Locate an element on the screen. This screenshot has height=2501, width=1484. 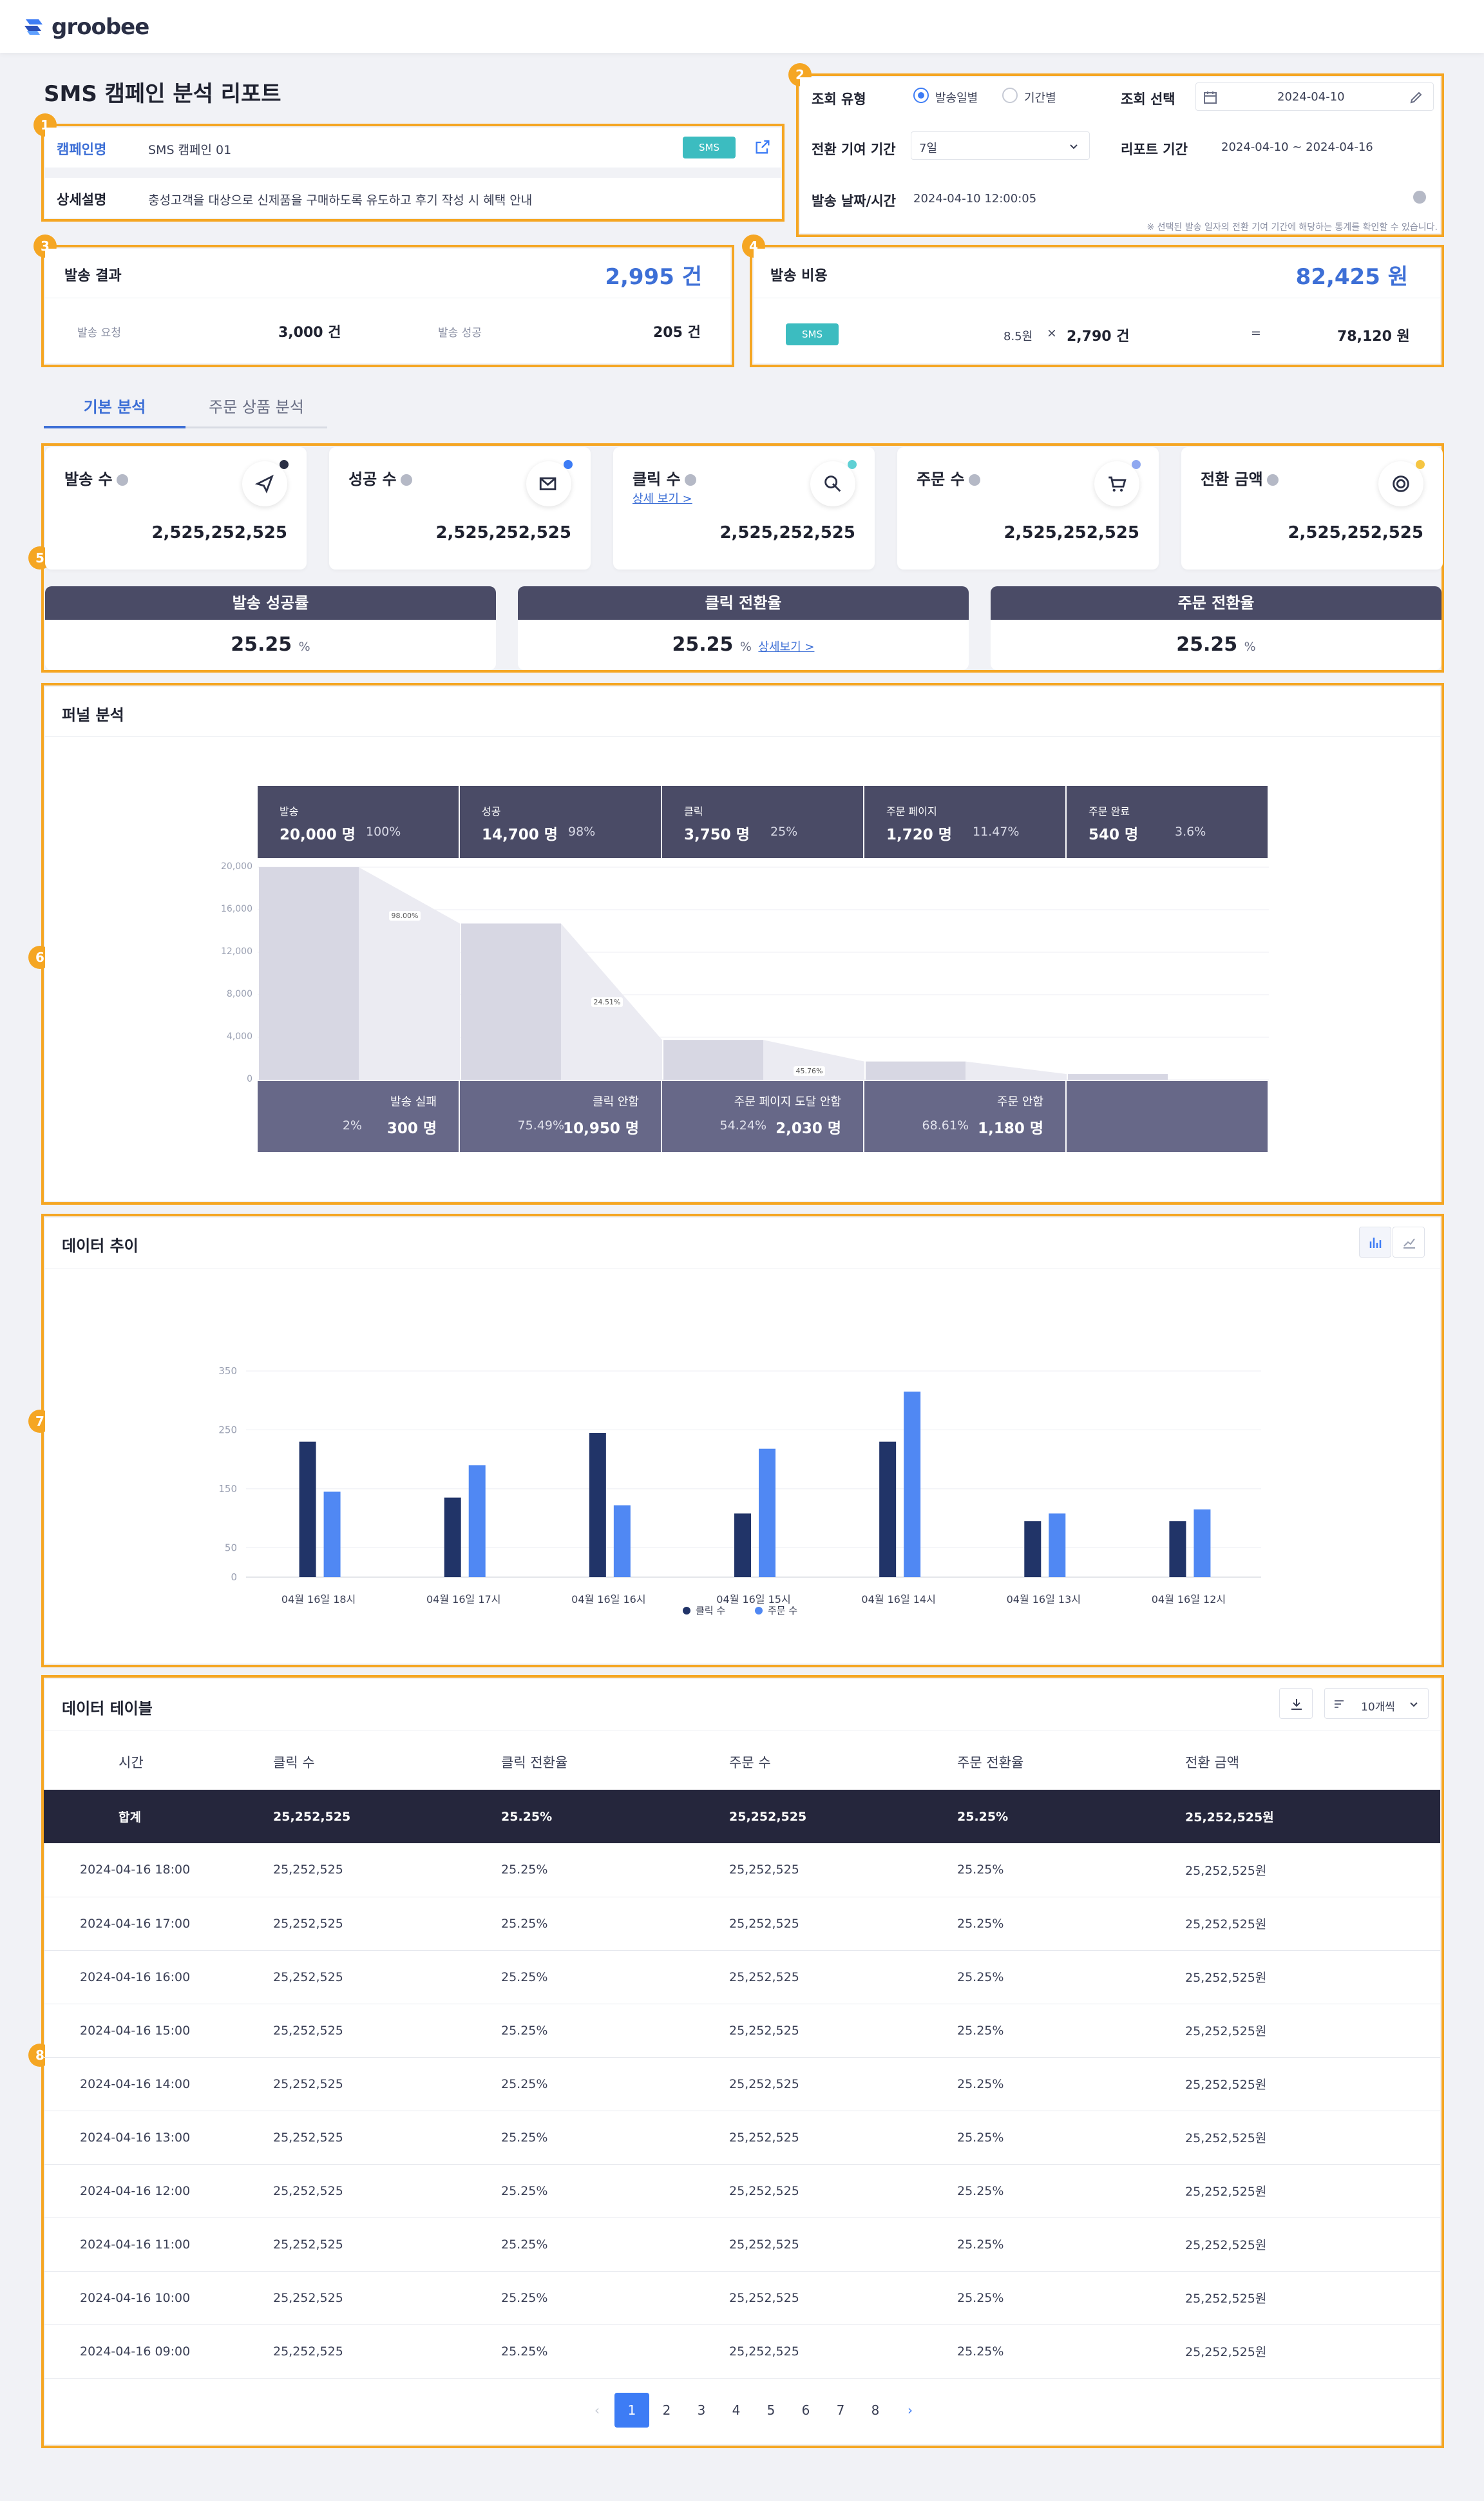
funnel-bar is located at coordinates (713, 1060).